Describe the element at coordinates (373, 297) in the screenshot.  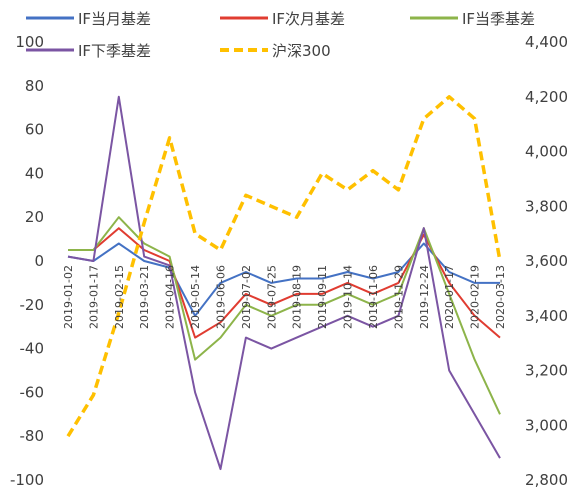
I see `x-tick-label: 2019-11-06` at that location.